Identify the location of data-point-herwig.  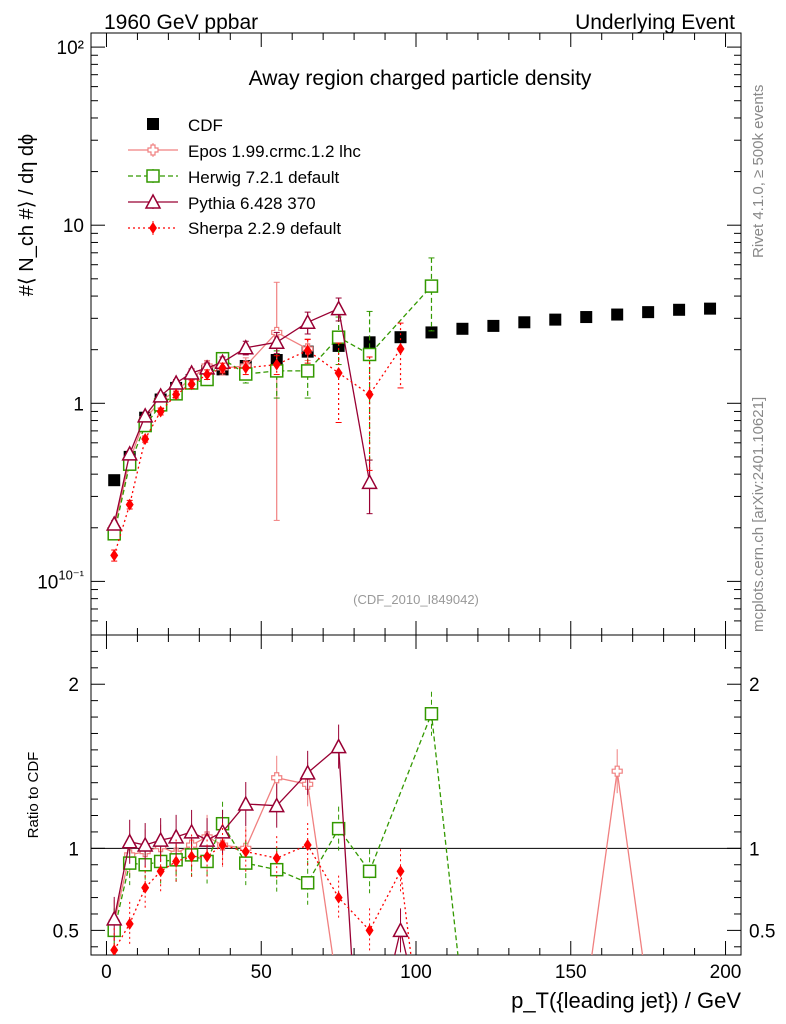
(431, 286).